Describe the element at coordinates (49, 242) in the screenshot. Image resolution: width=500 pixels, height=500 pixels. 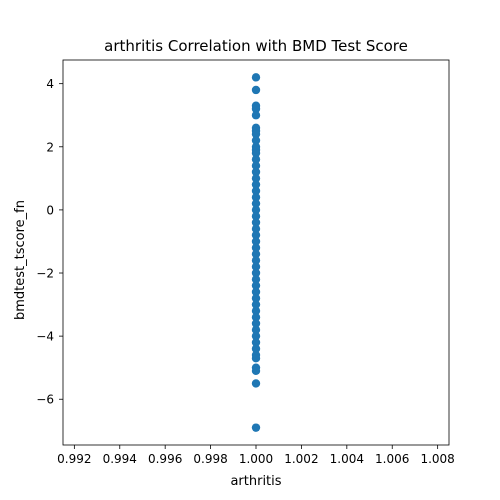
I see `y-axis-ticks: 4 2 0 −2 −4 −6` at that location.